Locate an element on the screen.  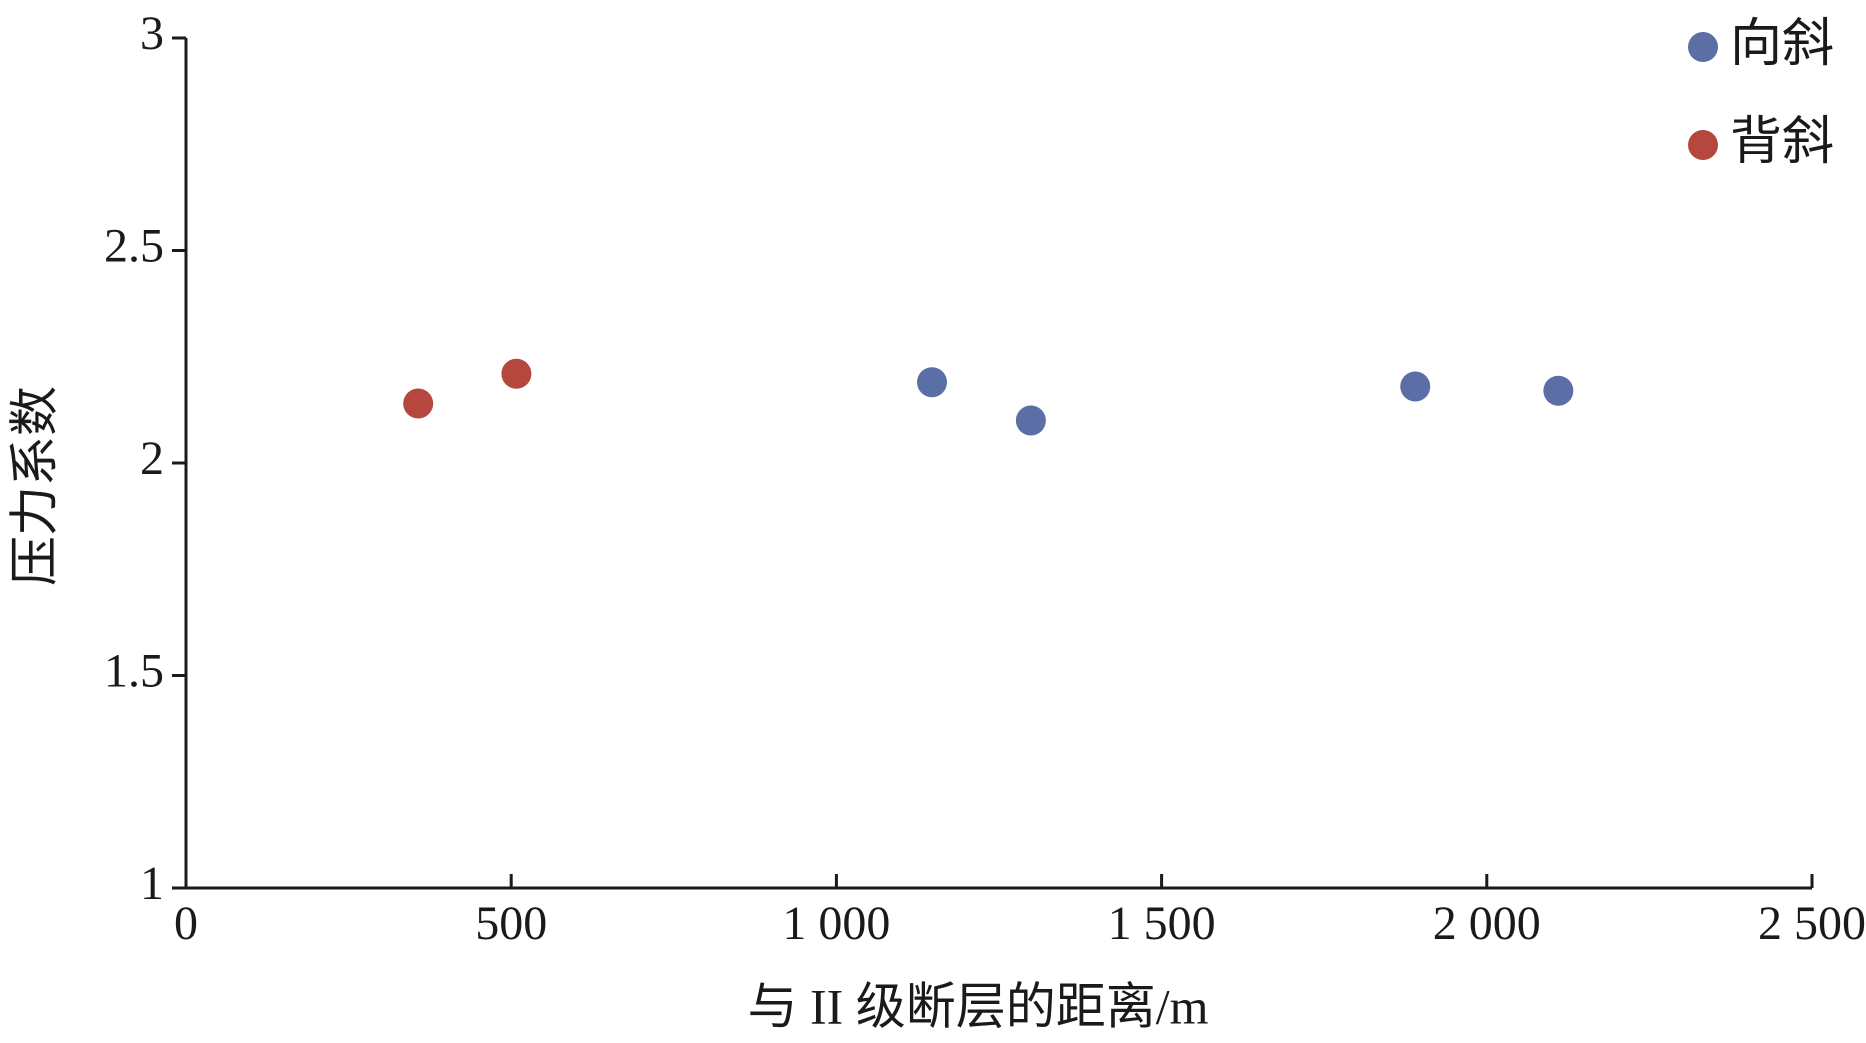
y-axis-title: 压力系数 is located at coordinates (34, 486).